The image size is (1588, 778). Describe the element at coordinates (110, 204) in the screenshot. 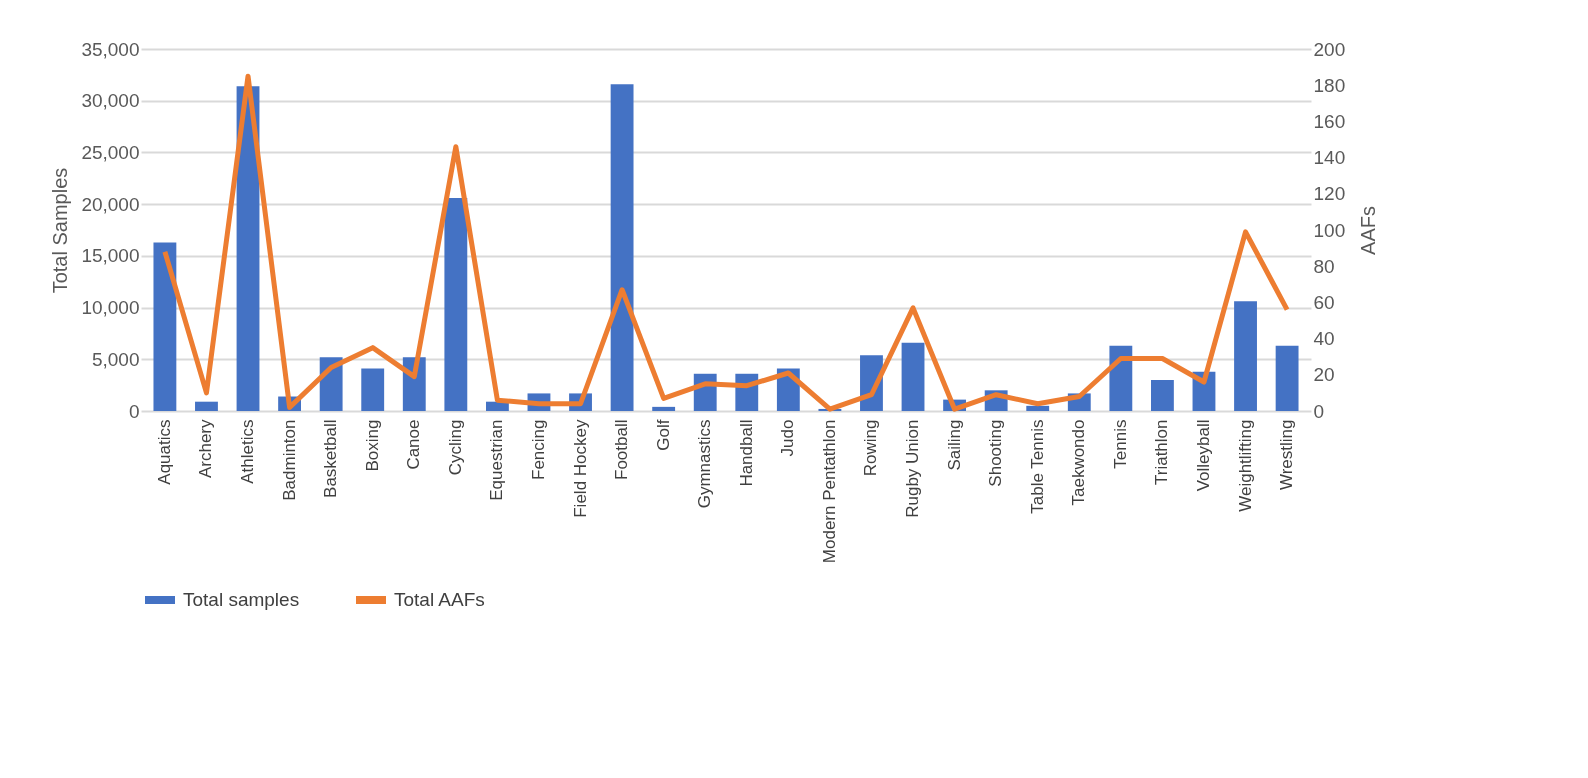

I see `y-tick-label: 20,000` at that location.